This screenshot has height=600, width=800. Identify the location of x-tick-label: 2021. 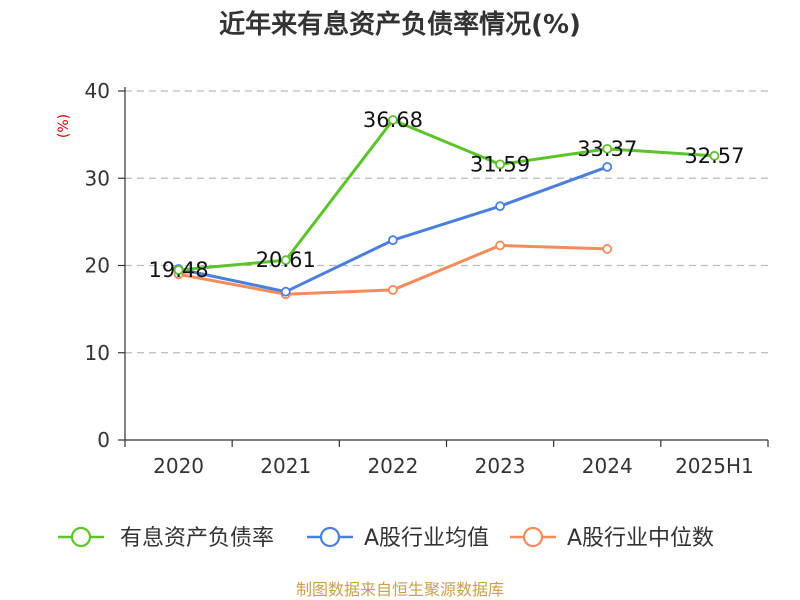
(285, 466).